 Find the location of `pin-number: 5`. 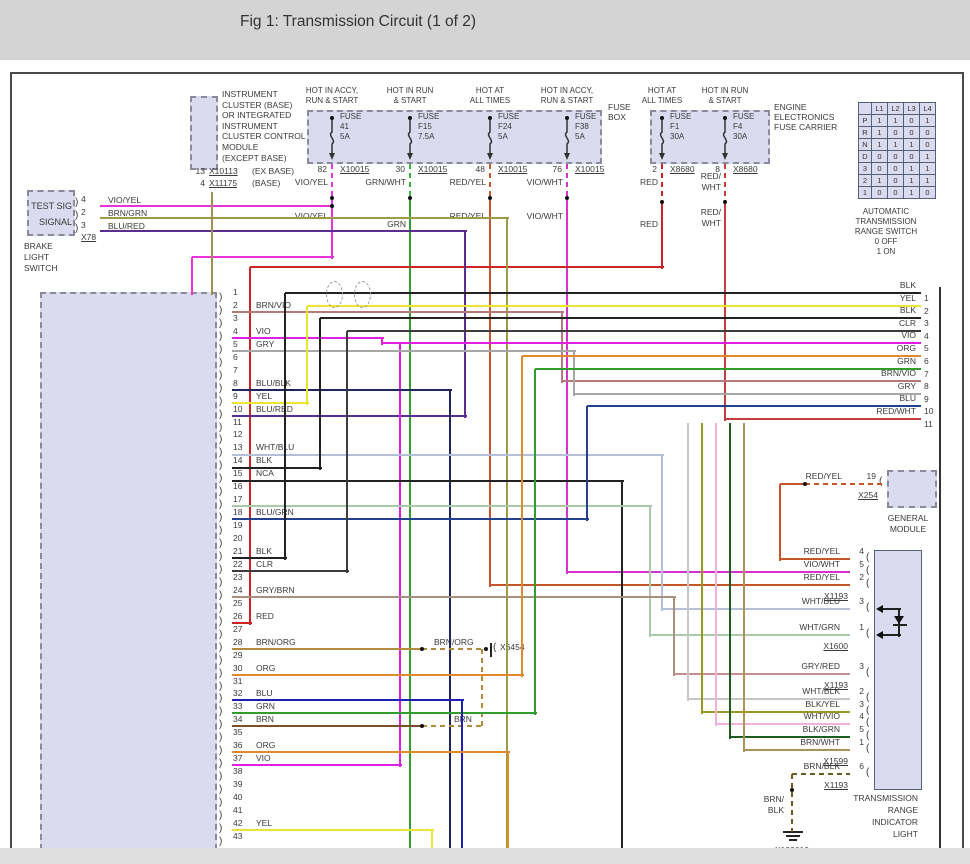

pin-number: 5 is located at coordinates (926, 348).